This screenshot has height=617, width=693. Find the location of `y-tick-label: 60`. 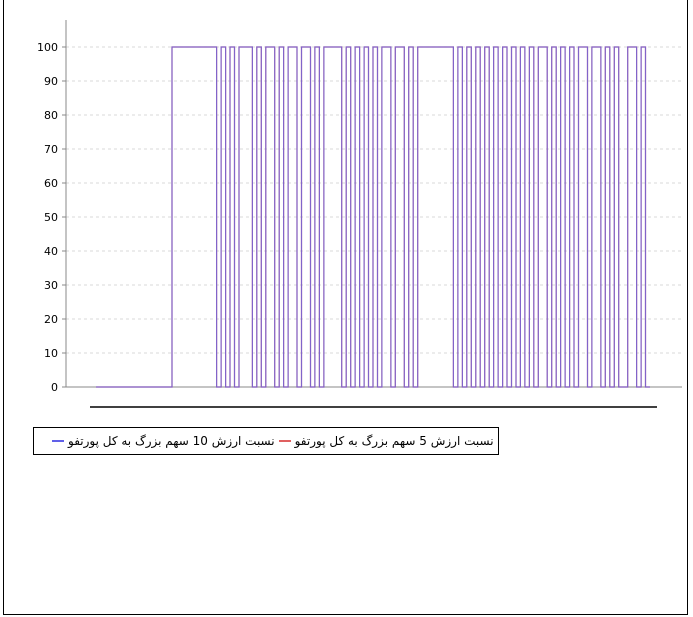

y-tick-label: 60 is located at coordinates (51, 183).